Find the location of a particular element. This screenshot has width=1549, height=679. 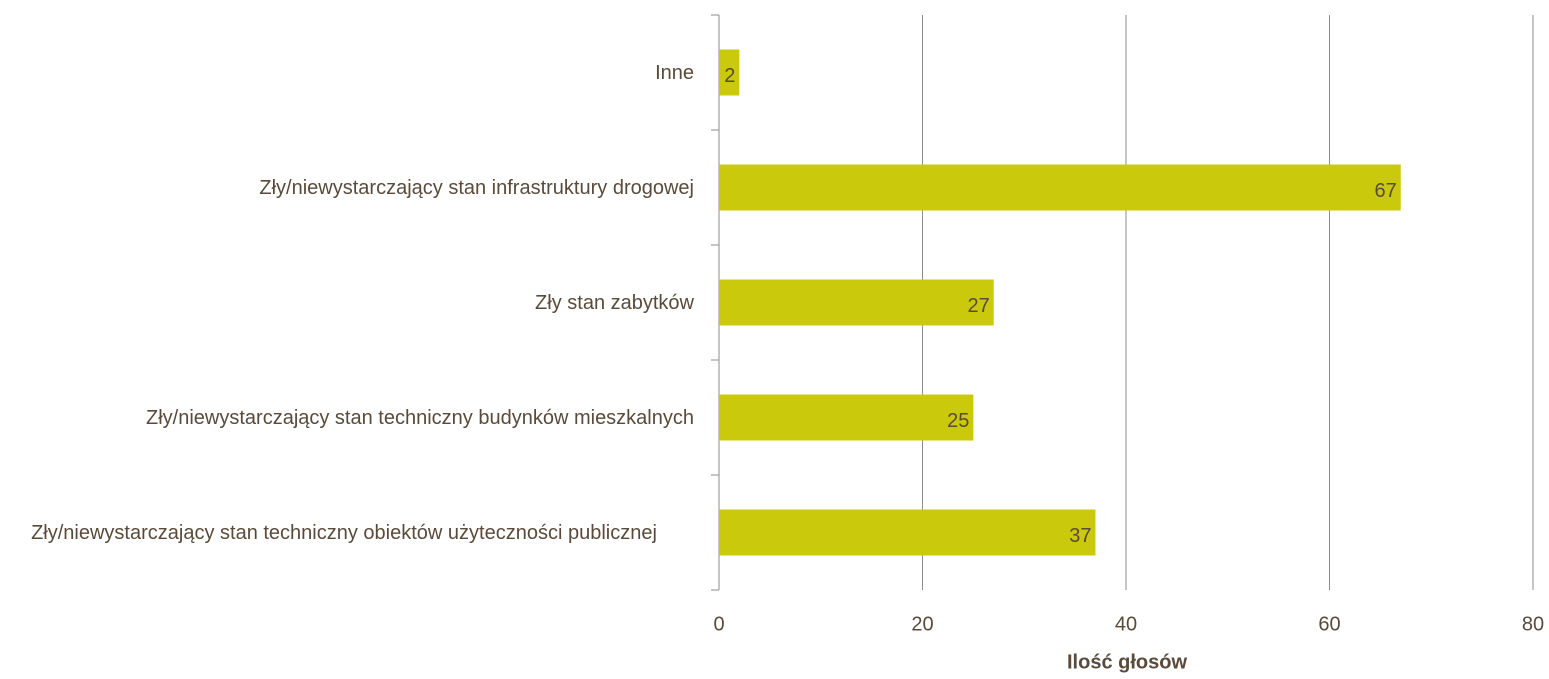

x-tick-label: 20 is located at coordinates (922, 624).